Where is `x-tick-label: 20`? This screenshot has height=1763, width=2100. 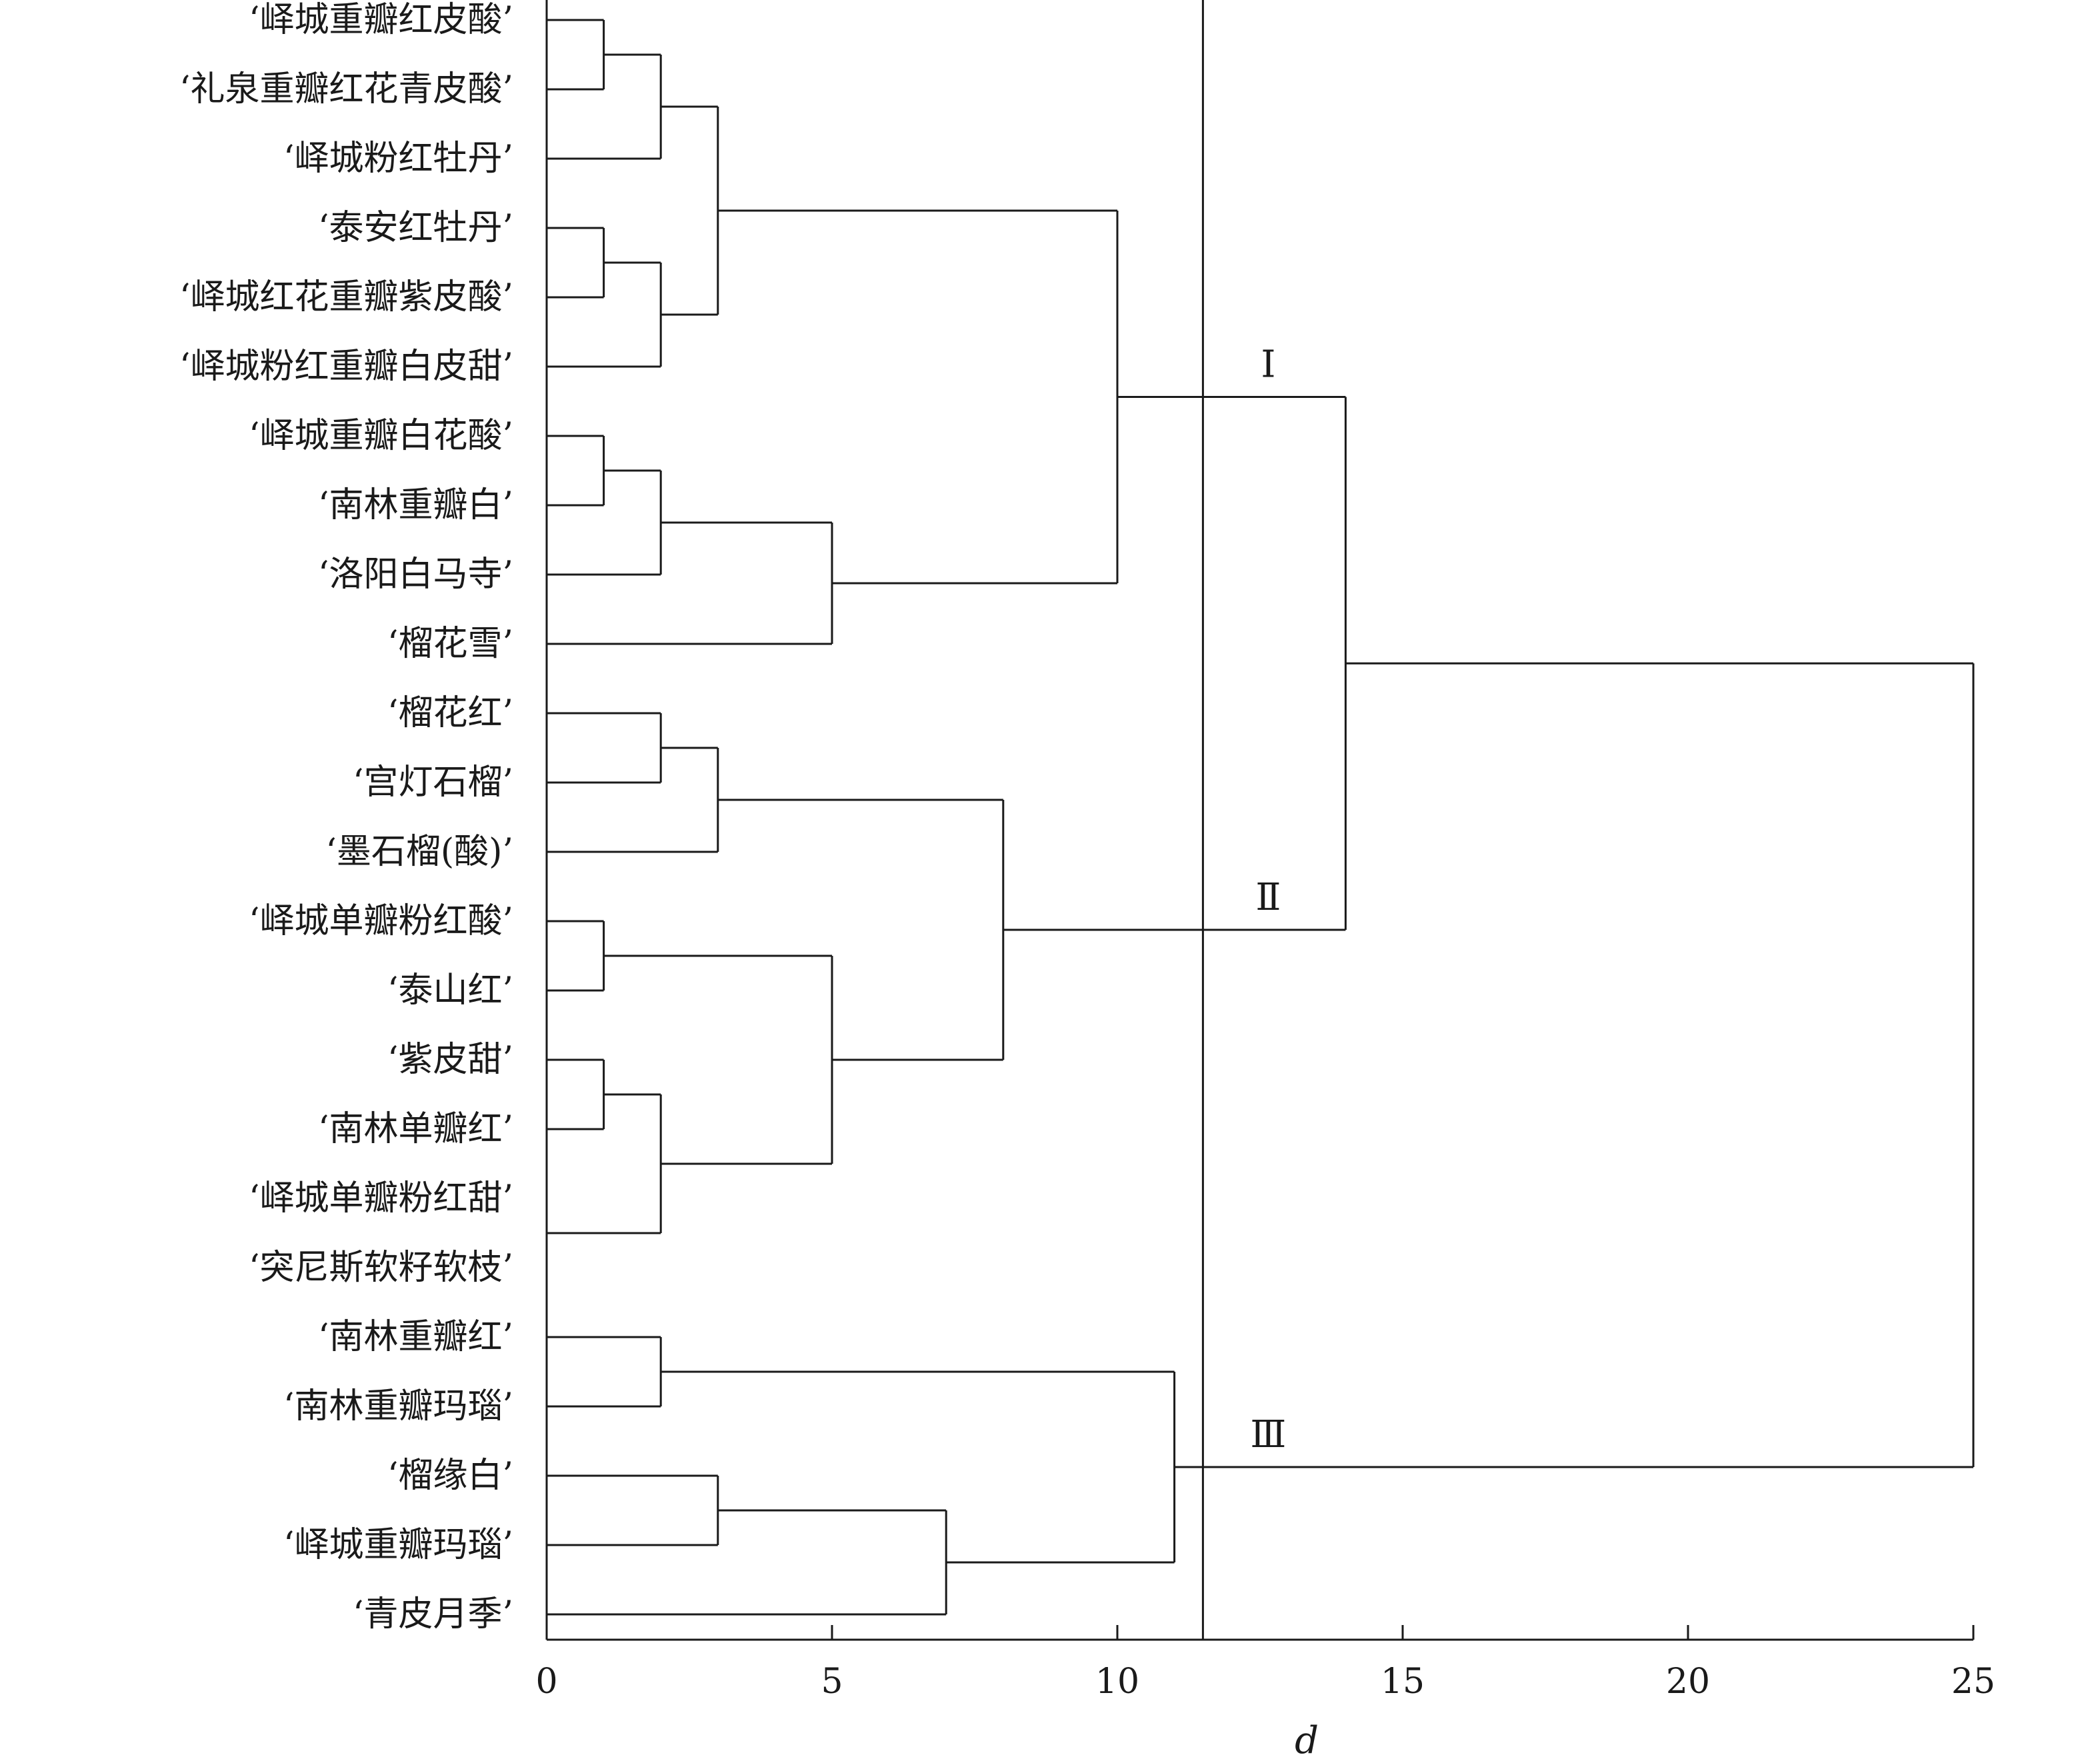 x-tick-label: 20 is located at coordinates (1688, 1682).